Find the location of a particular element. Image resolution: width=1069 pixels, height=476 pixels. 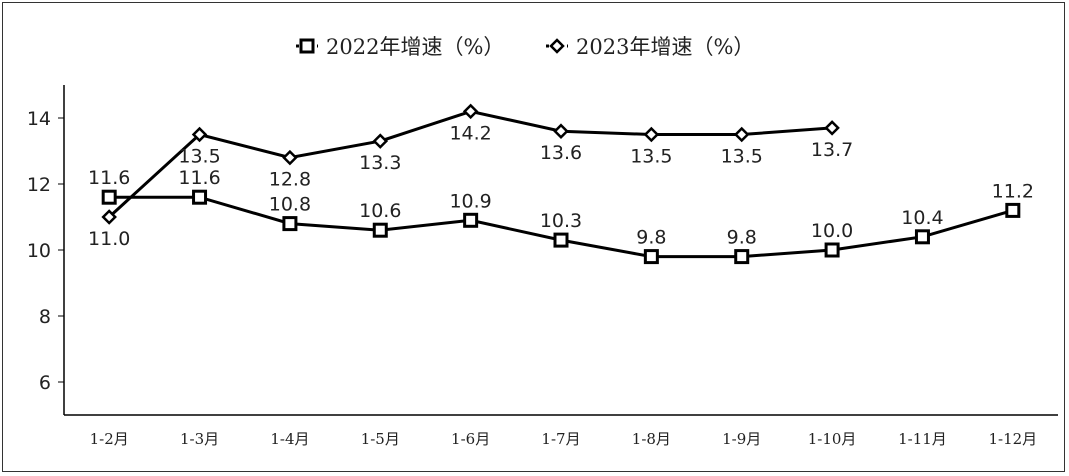

data-label: 13.3 is located at coordinates (380, 163).